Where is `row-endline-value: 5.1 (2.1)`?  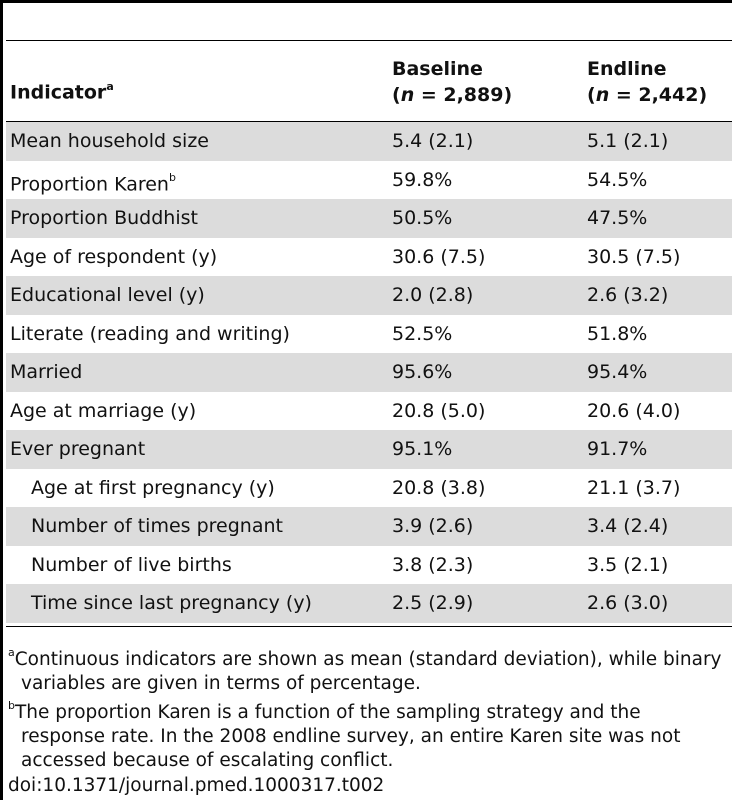
row-endline-value: 5.1 (2.1) is located at coordinates (628, 141).